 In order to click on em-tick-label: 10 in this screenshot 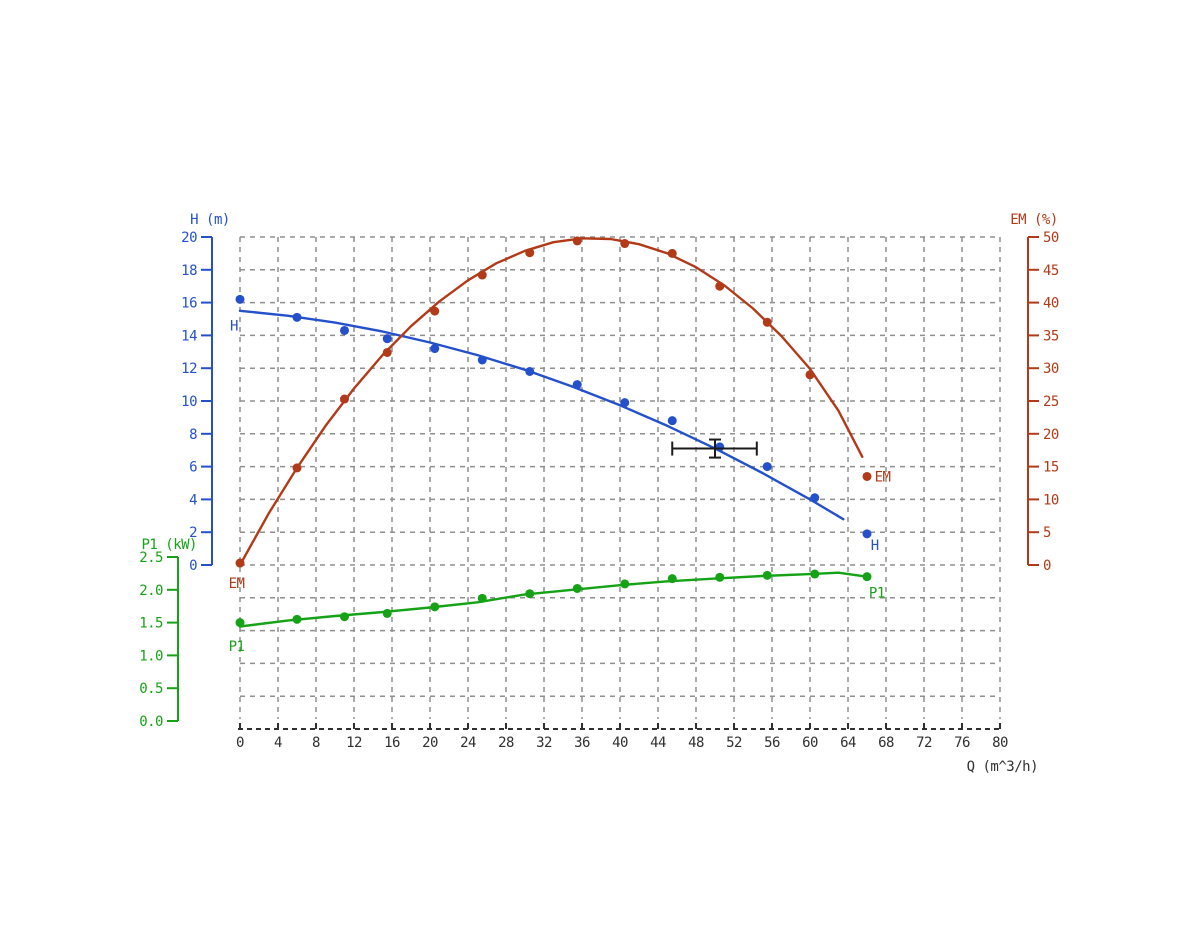, I will do `click(1051, 500)`.